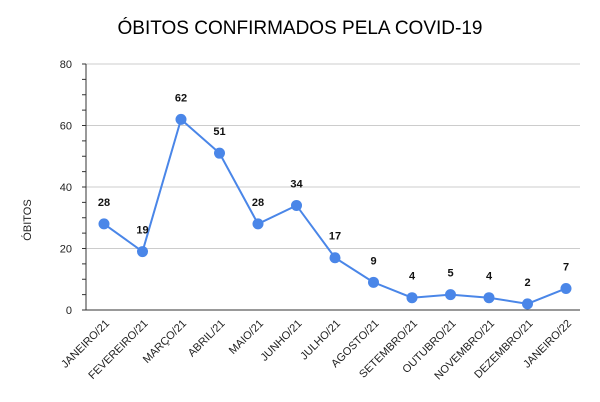 This screenshot has width=600, height=402. What do you see at coordinates (566, 267) in the screenshot?
I see `data-label: 7` at bounding box center [566, 267].